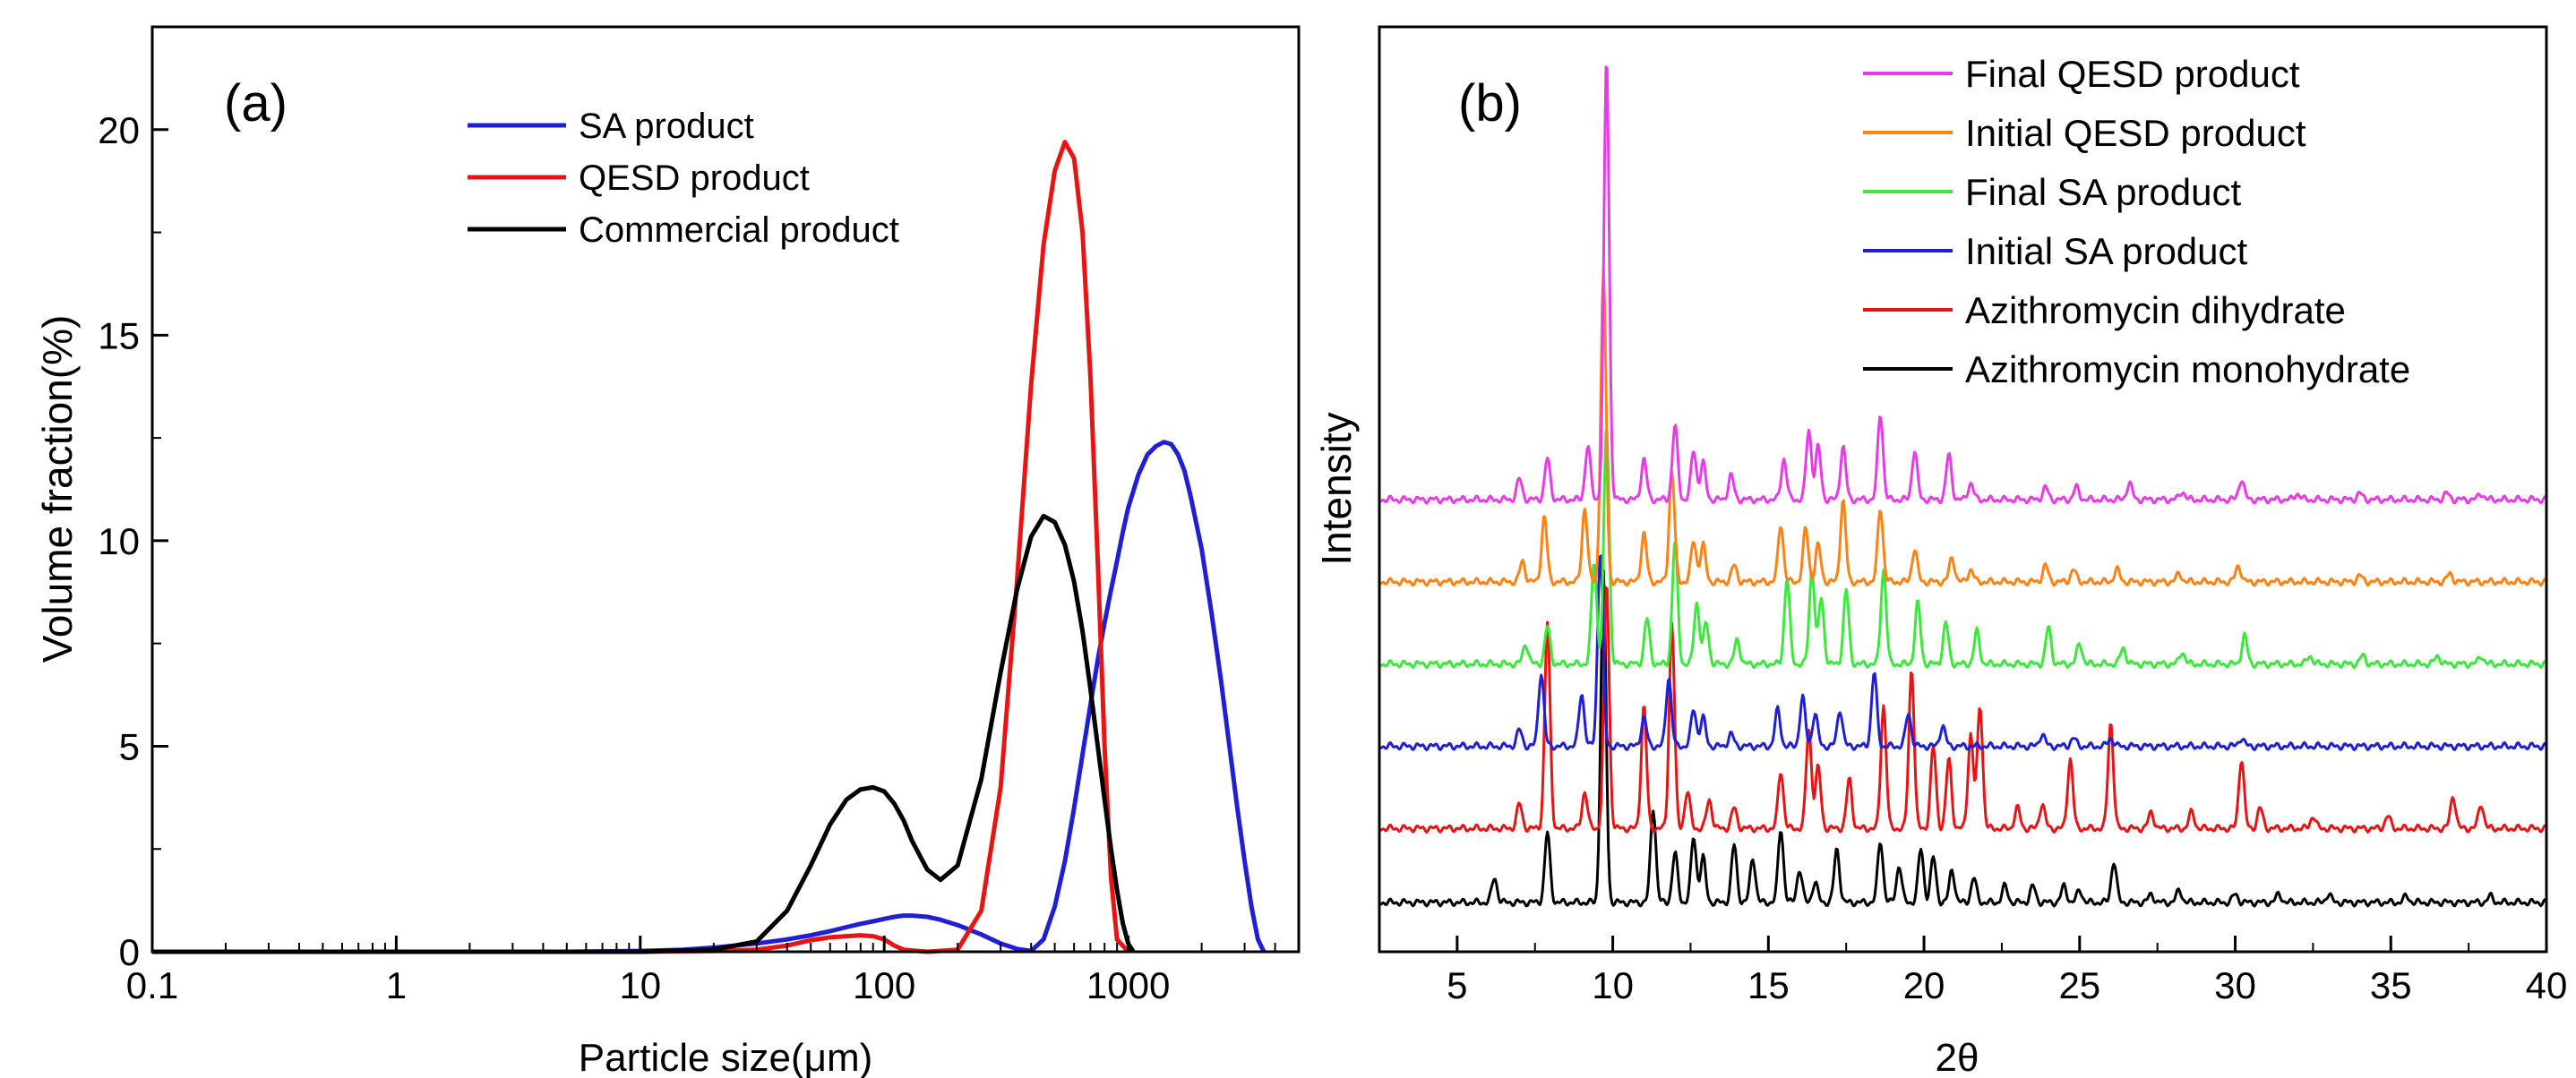  Describe the element at coordinates (739, 230) in the screenshot. I see `legend-label-commercial-product: Commercial product` at that location.